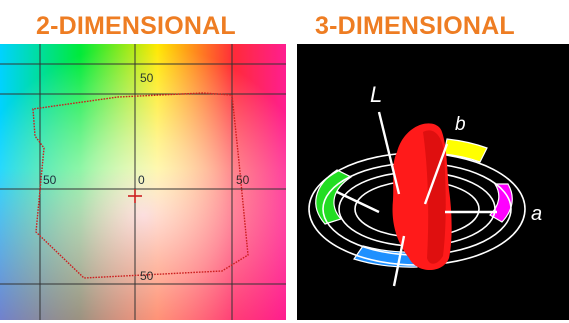 The height and width of the screenshot is (323, 569). Describe the element at coordinates (415, 26) in the screenshot. I see `heading-3-dimensional: 3-DIMENSIONAL` at that location.